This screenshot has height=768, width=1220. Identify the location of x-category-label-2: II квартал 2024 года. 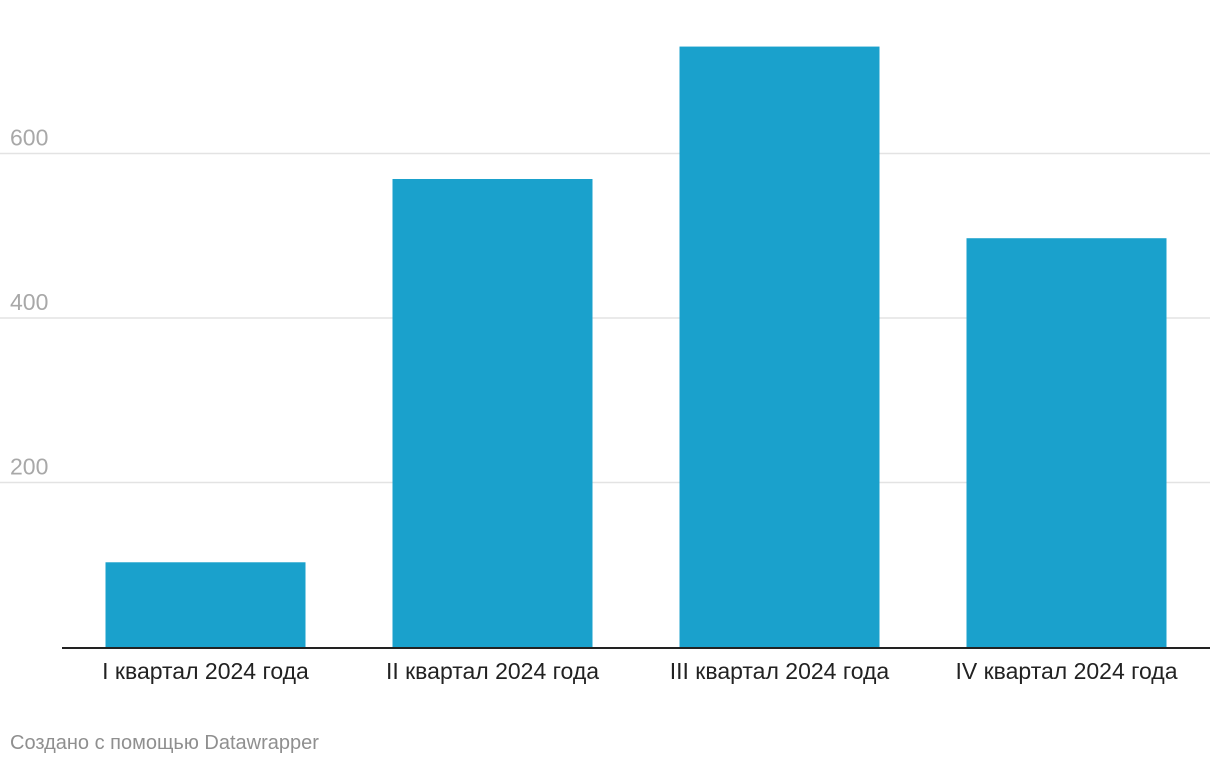
(492, 671).